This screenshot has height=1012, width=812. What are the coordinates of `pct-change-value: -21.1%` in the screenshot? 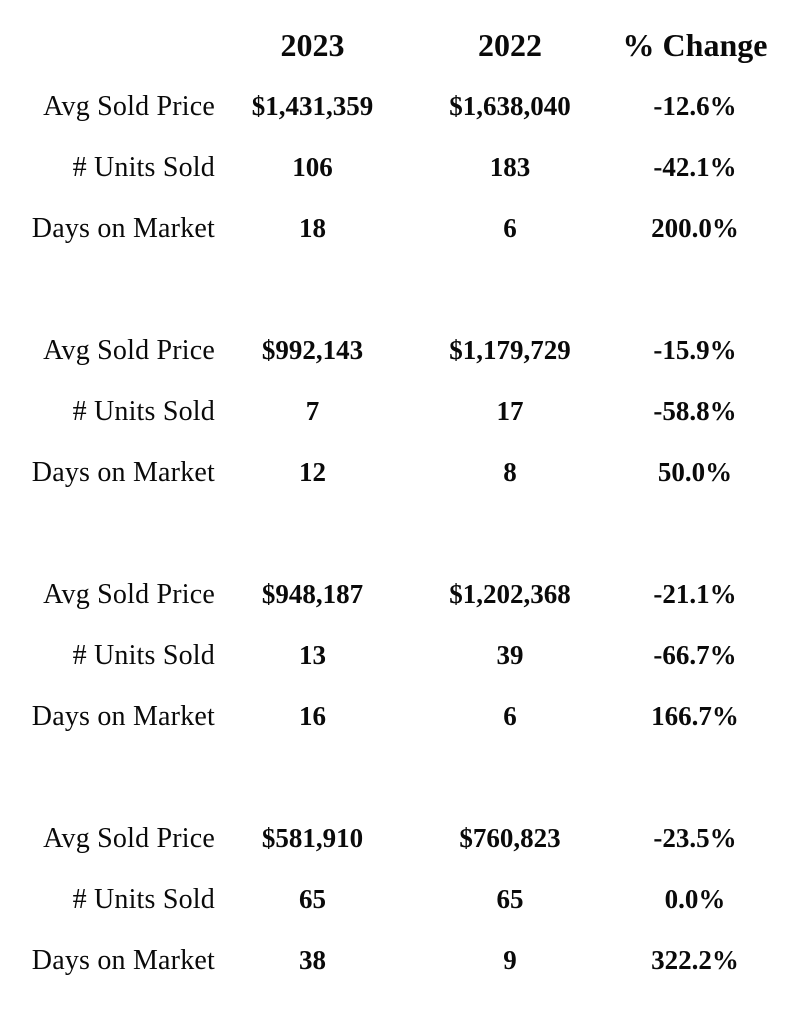 It's located at (695, 594).